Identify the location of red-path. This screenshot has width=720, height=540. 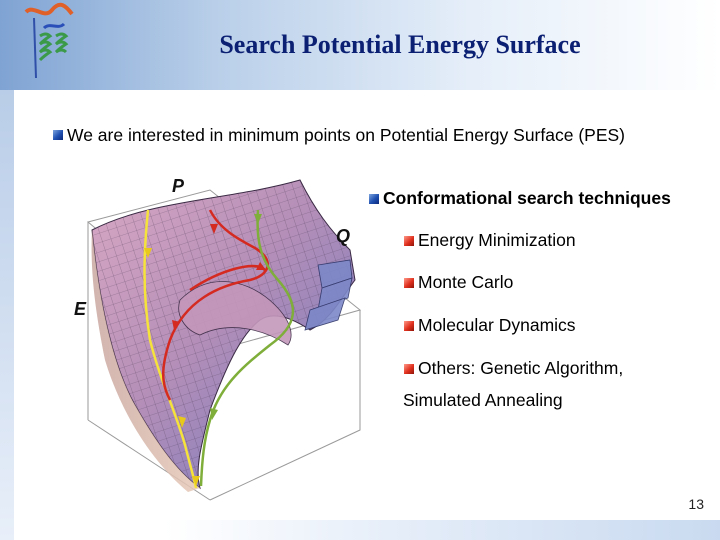
(215, 305).